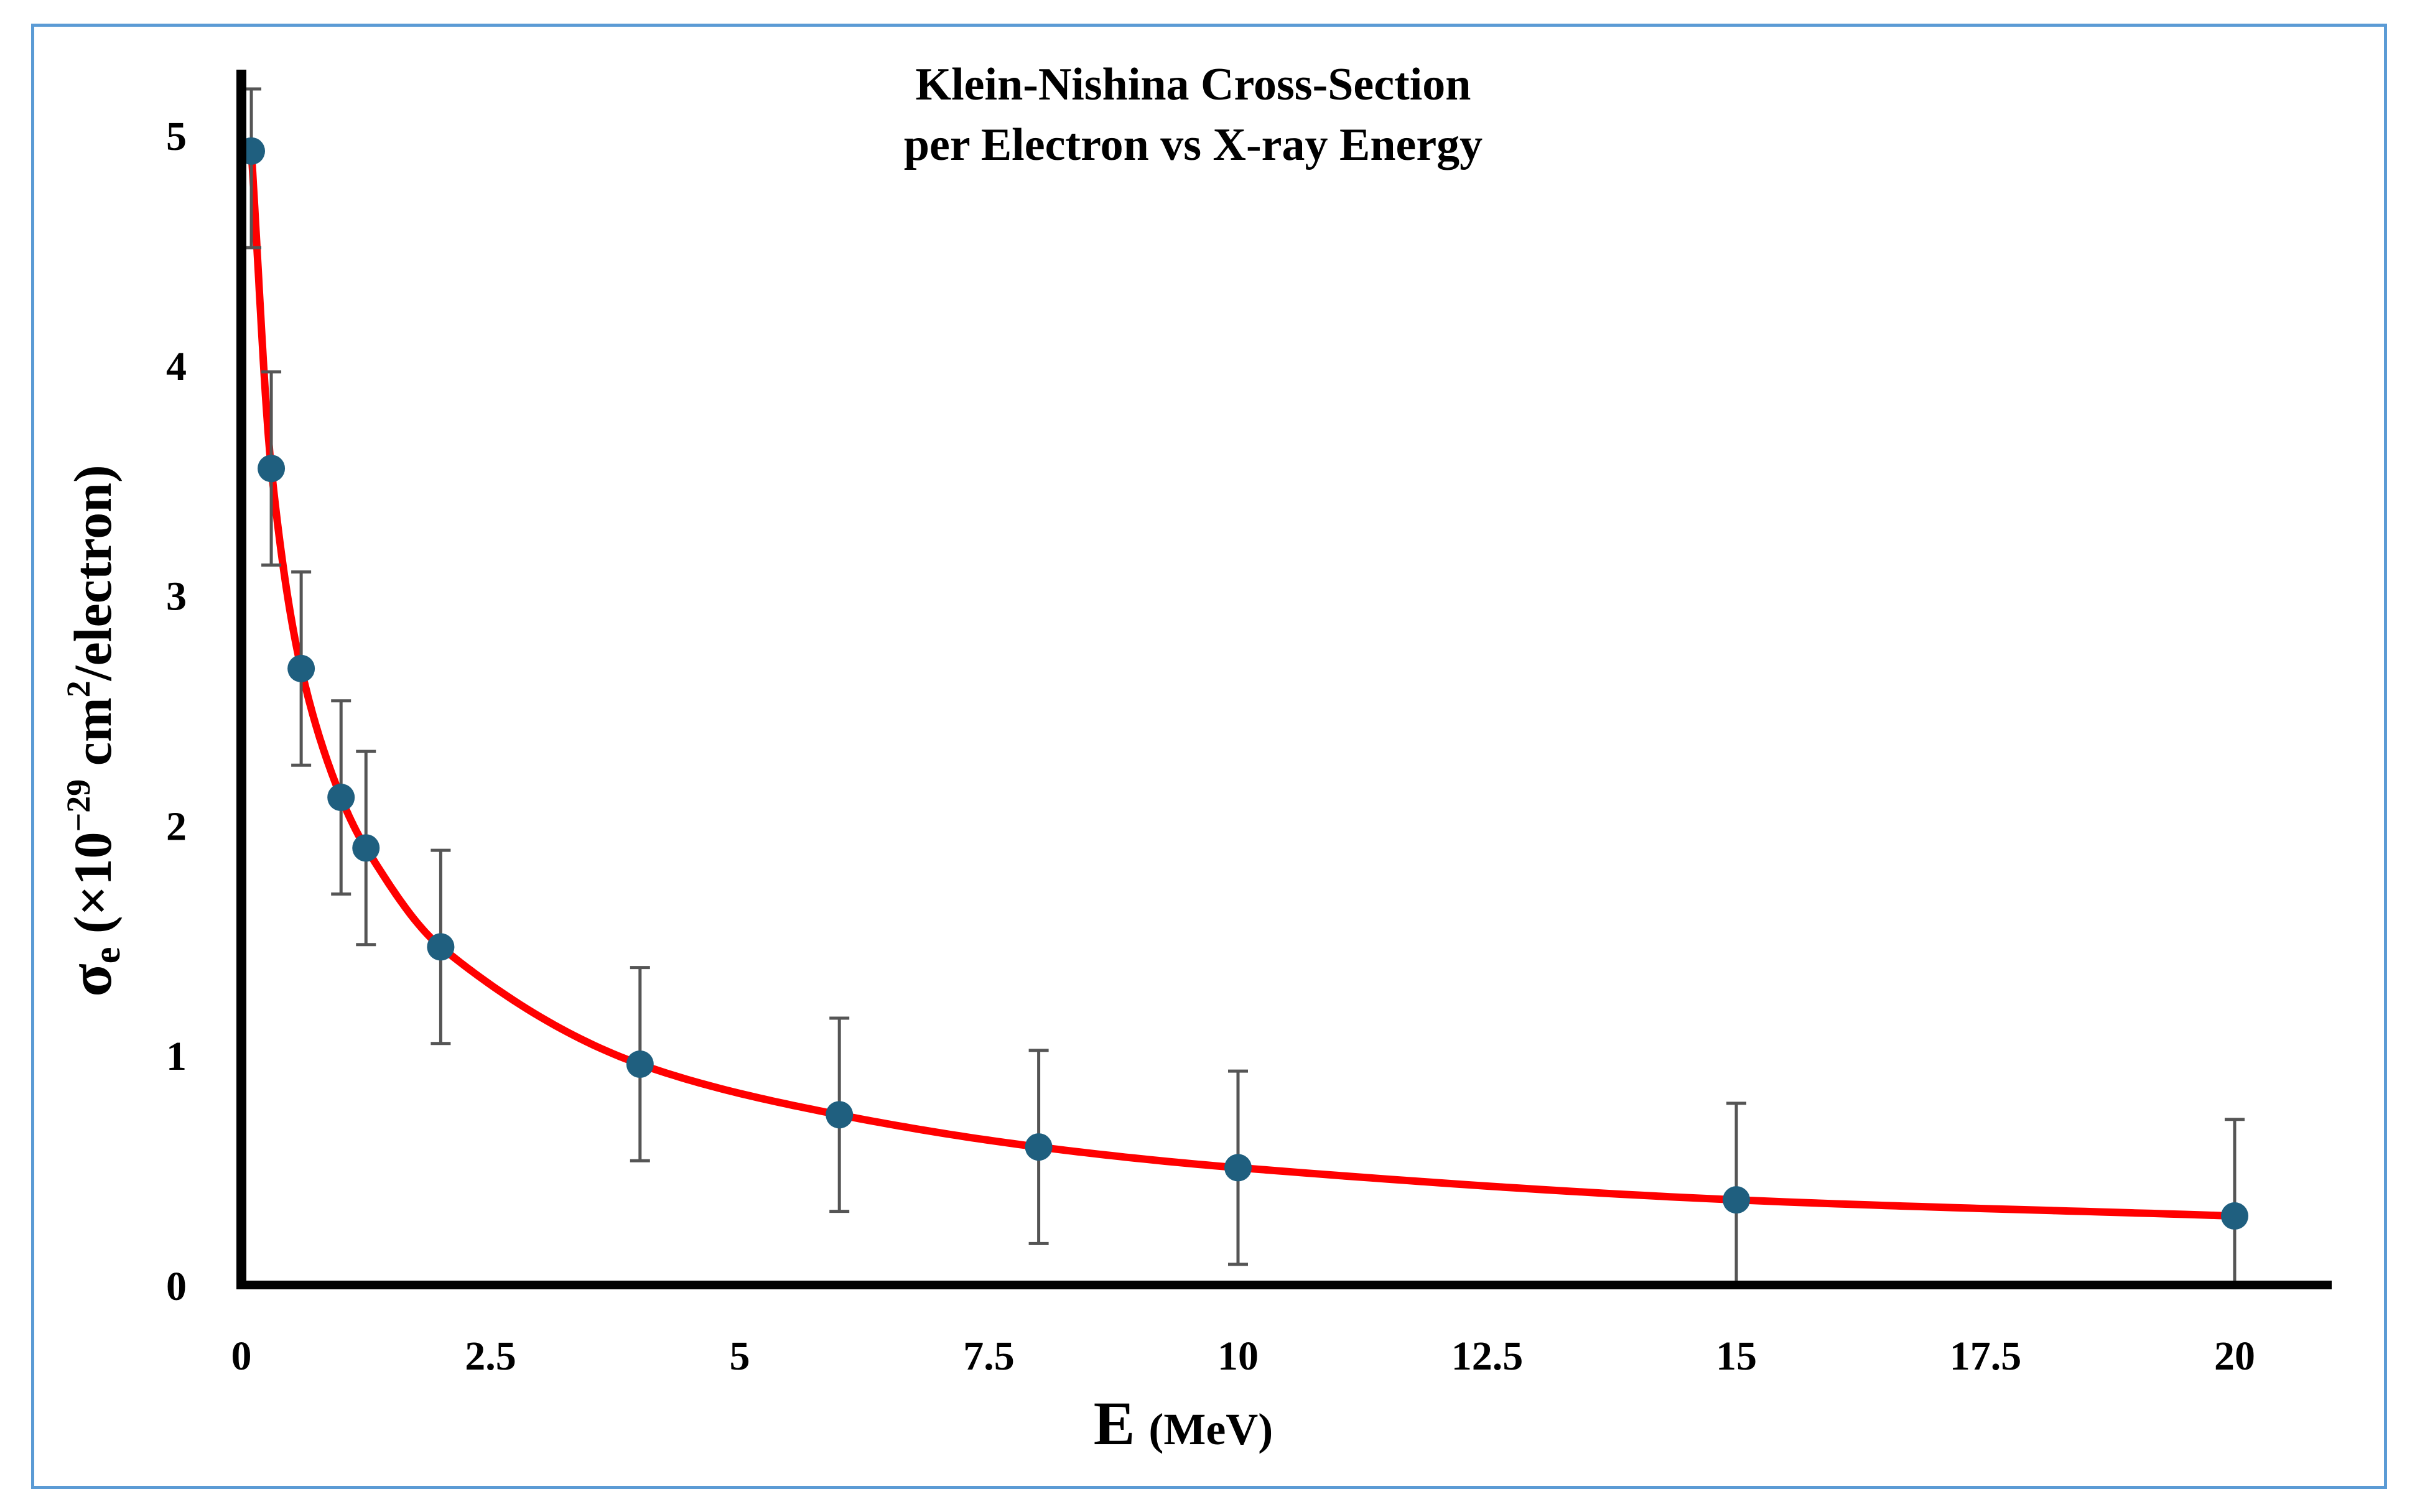 Image resolution: width=2430 pixels, height=1512 pixels. I want to click on y-axis-pre: (×10, so click(93, 889).